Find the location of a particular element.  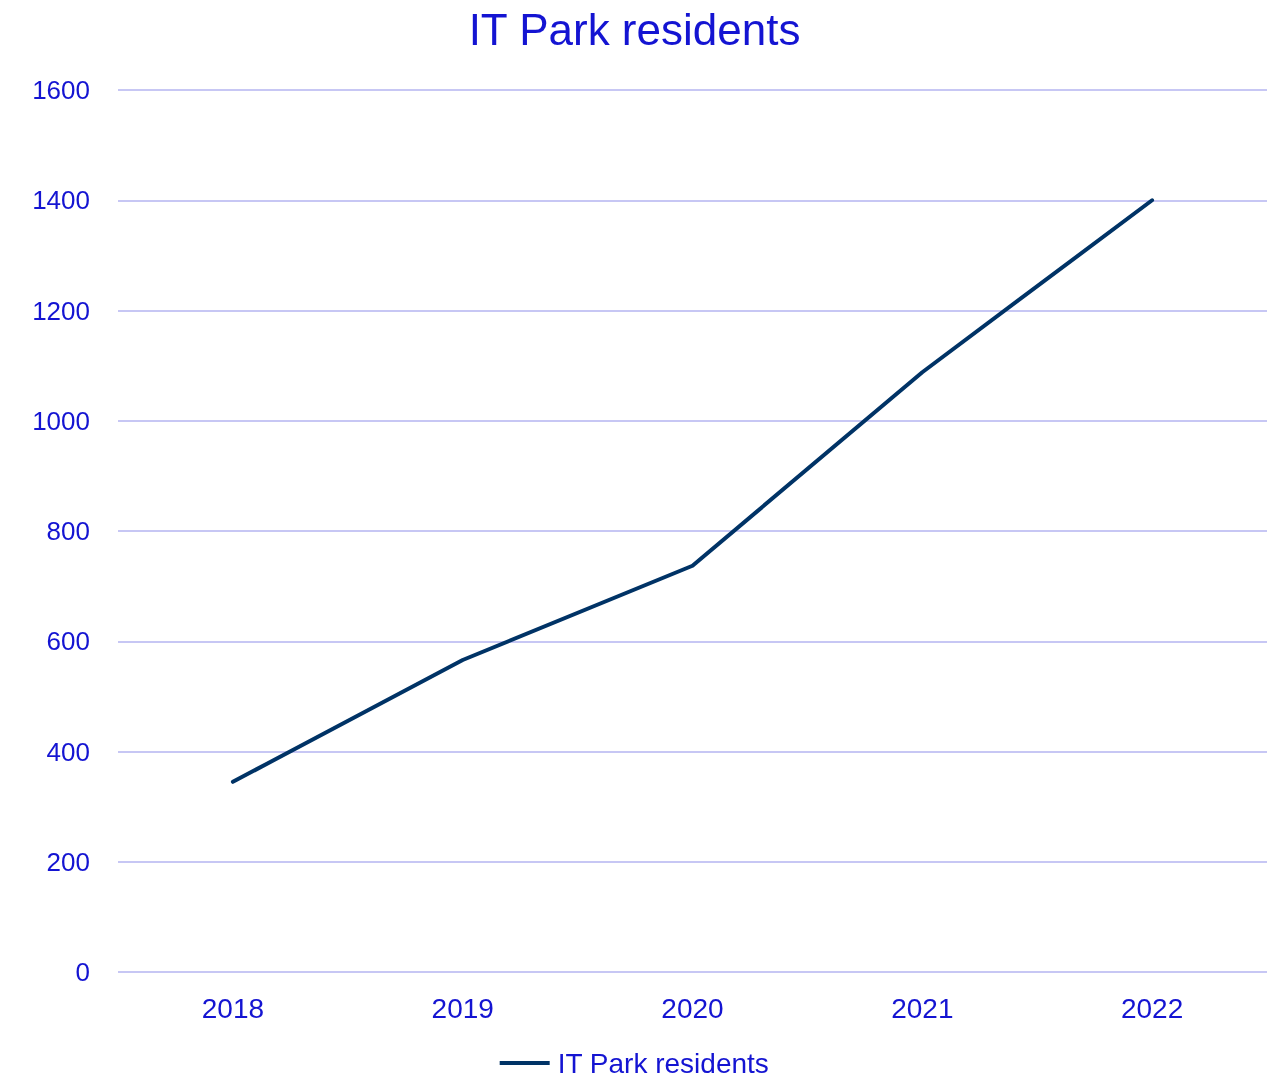

y-tick-label: 800 is located at coordinates (68, 531).